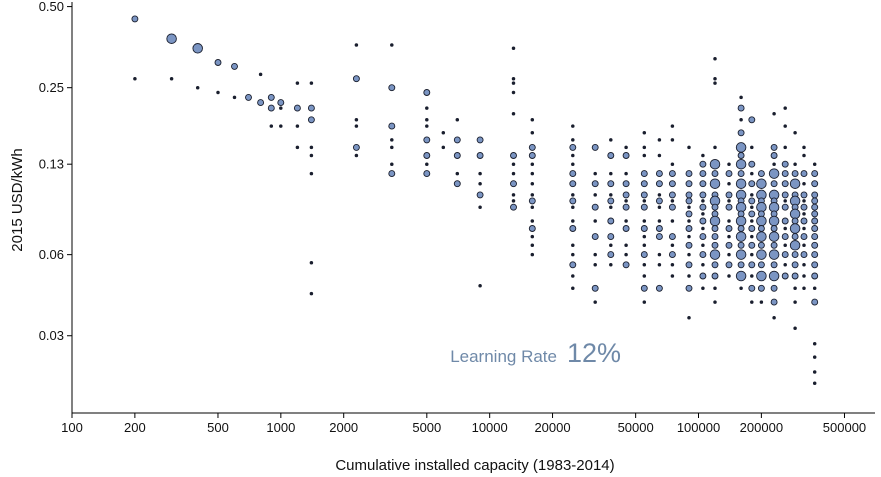 The image size is (881, 477). I want to click on x-tick-label: 1000, so click(280, 427).